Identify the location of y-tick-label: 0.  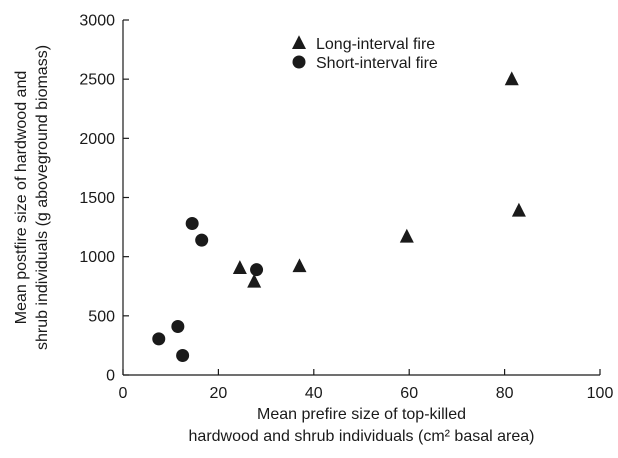
(110, 376).